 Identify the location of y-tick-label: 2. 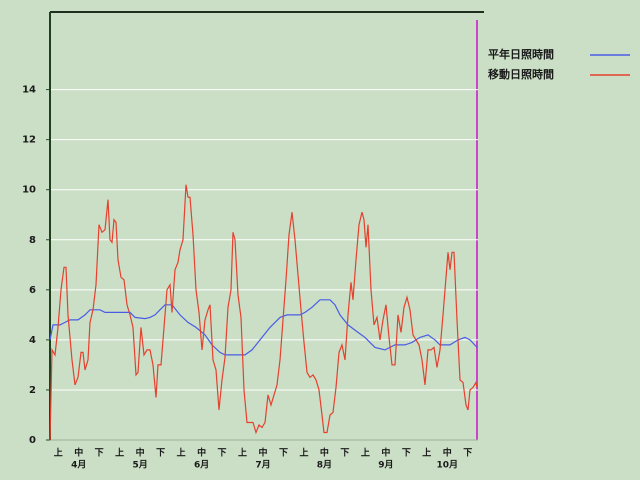
(32, 390).